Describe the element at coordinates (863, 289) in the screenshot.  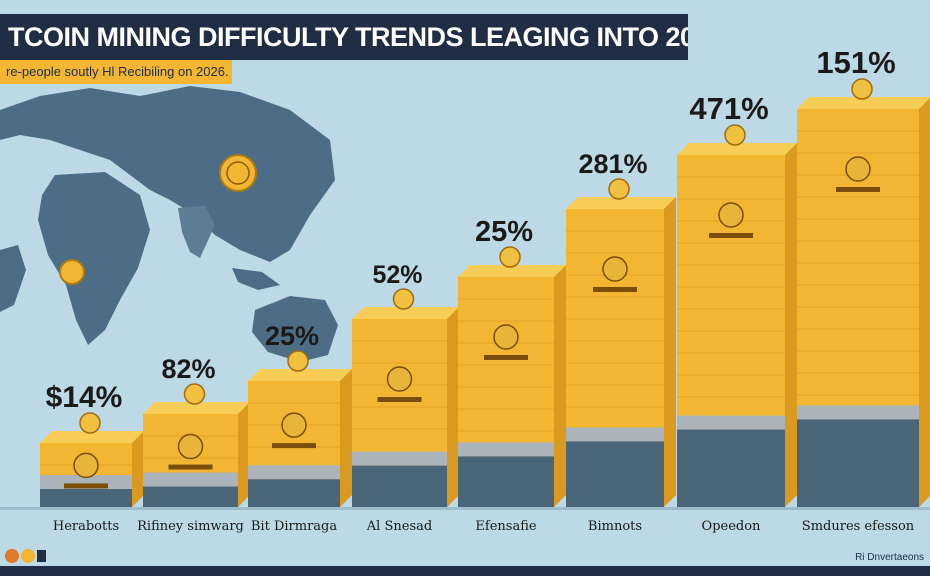
I see `bar-group: 151% Smdures efesson` at that location.